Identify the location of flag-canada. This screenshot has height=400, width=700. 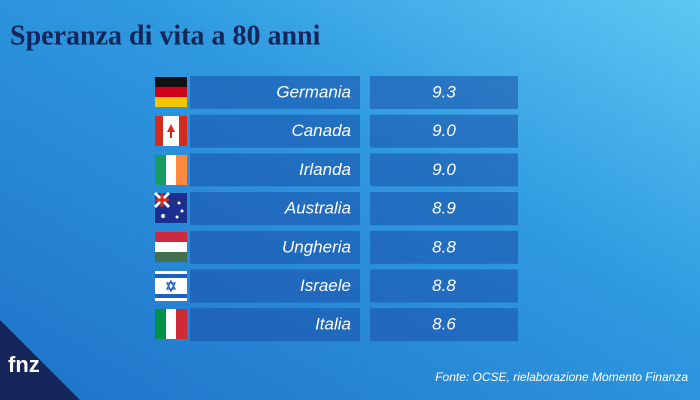
(171, 131).